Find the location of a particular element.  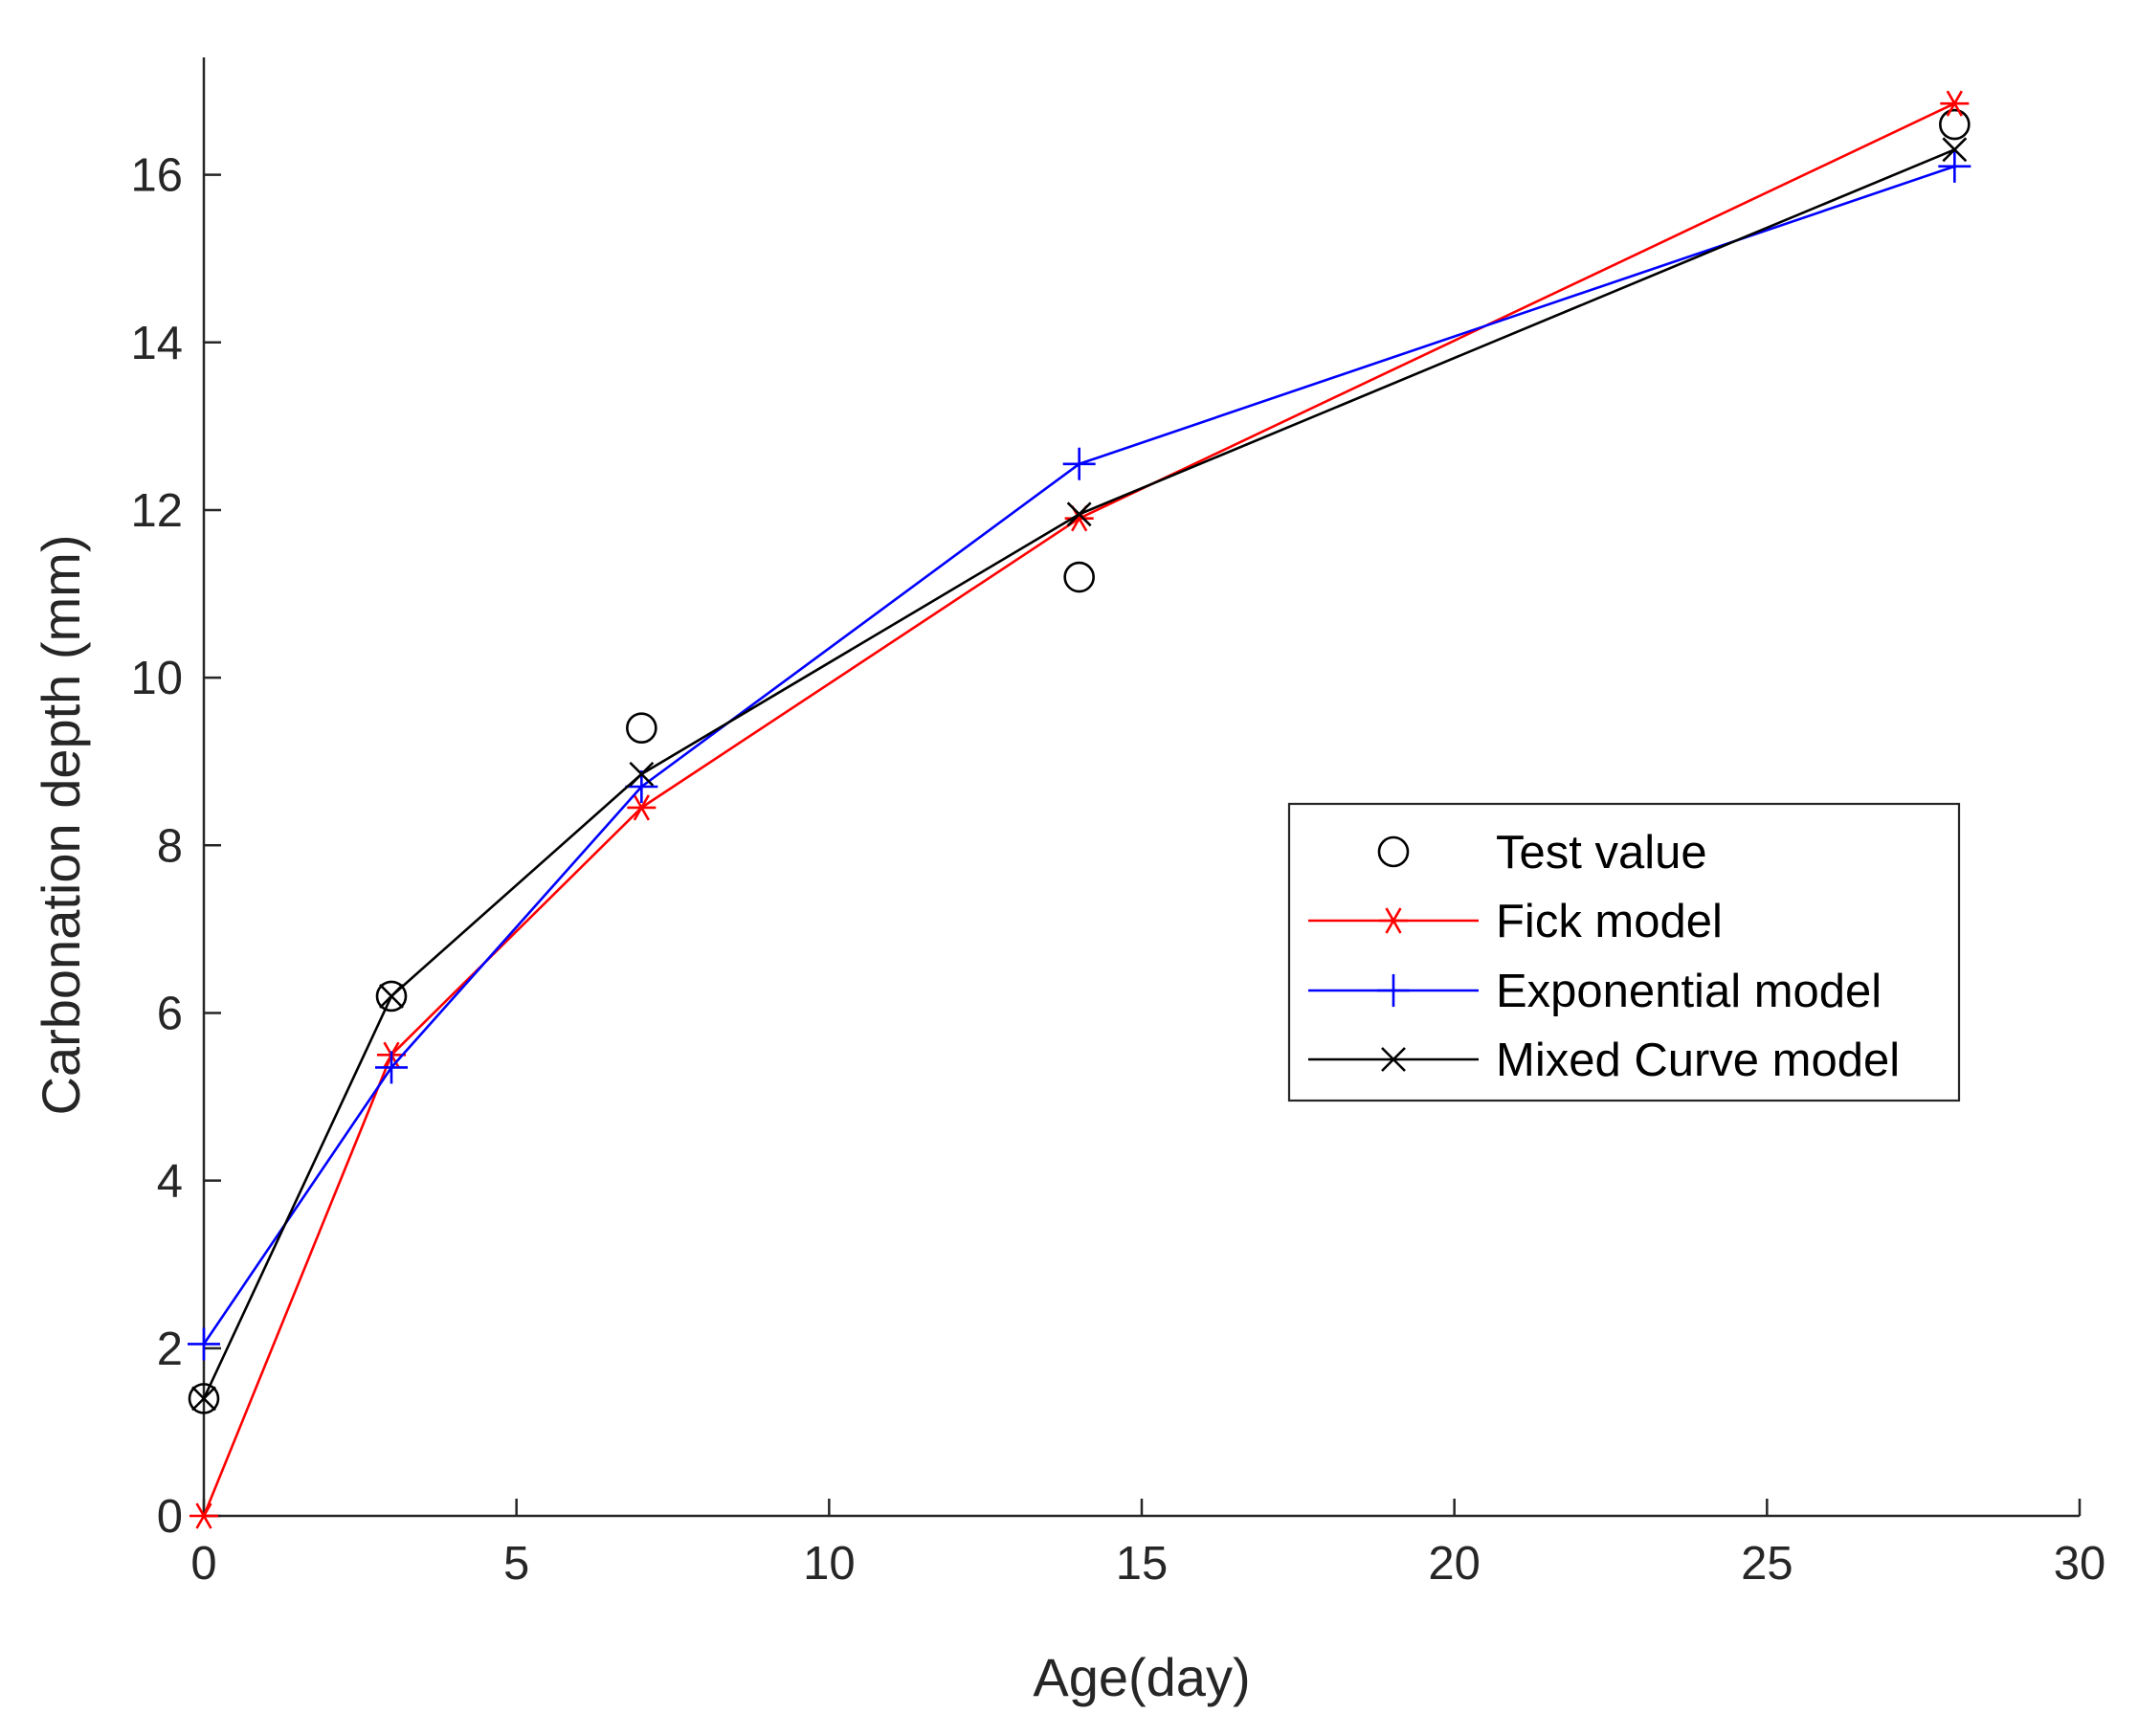

x-tick-label: 20 is located at coordinates (1454, 1564).